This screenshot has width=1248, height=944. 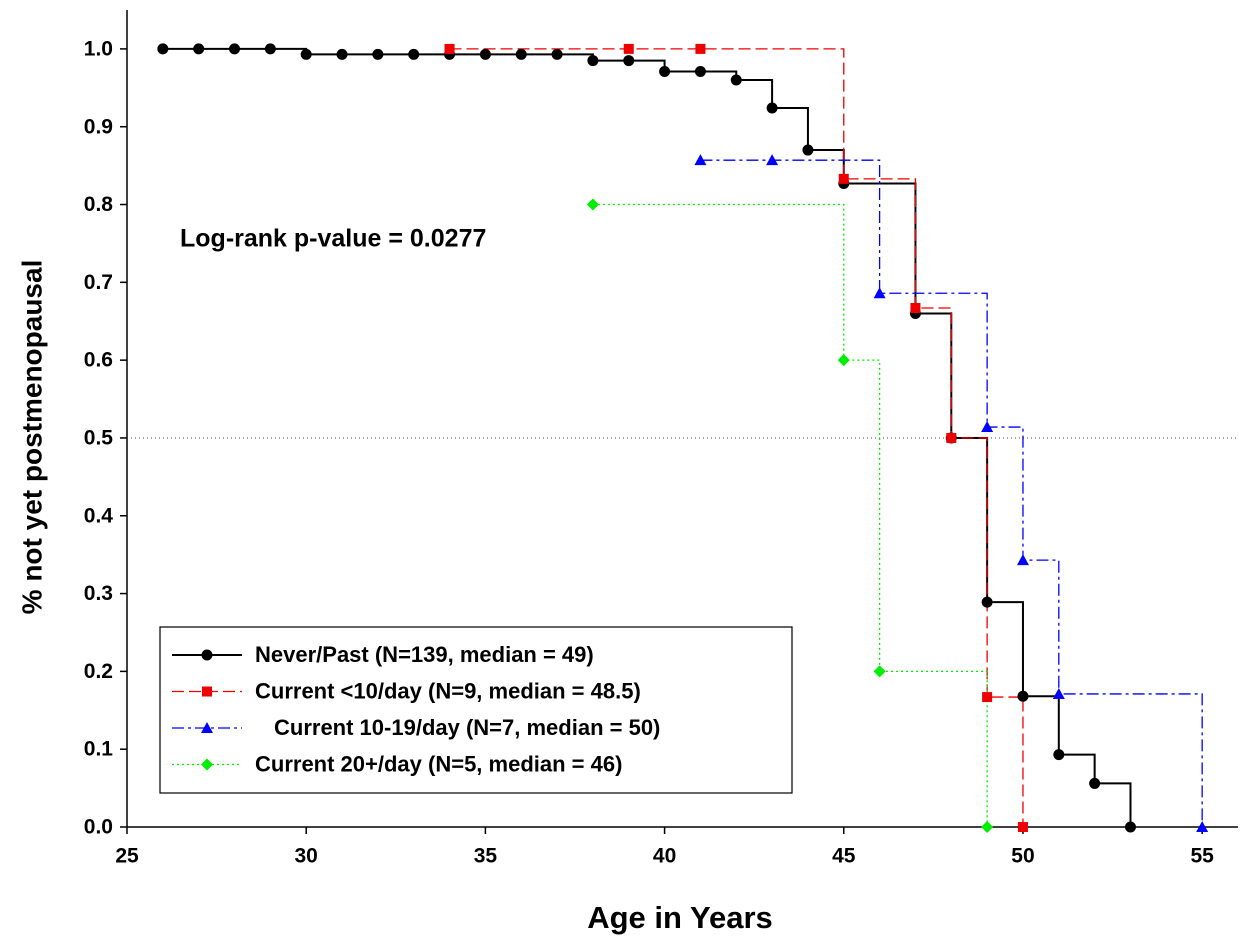 I want to click on x-tick-label: 45, so click(x=844, y=856).